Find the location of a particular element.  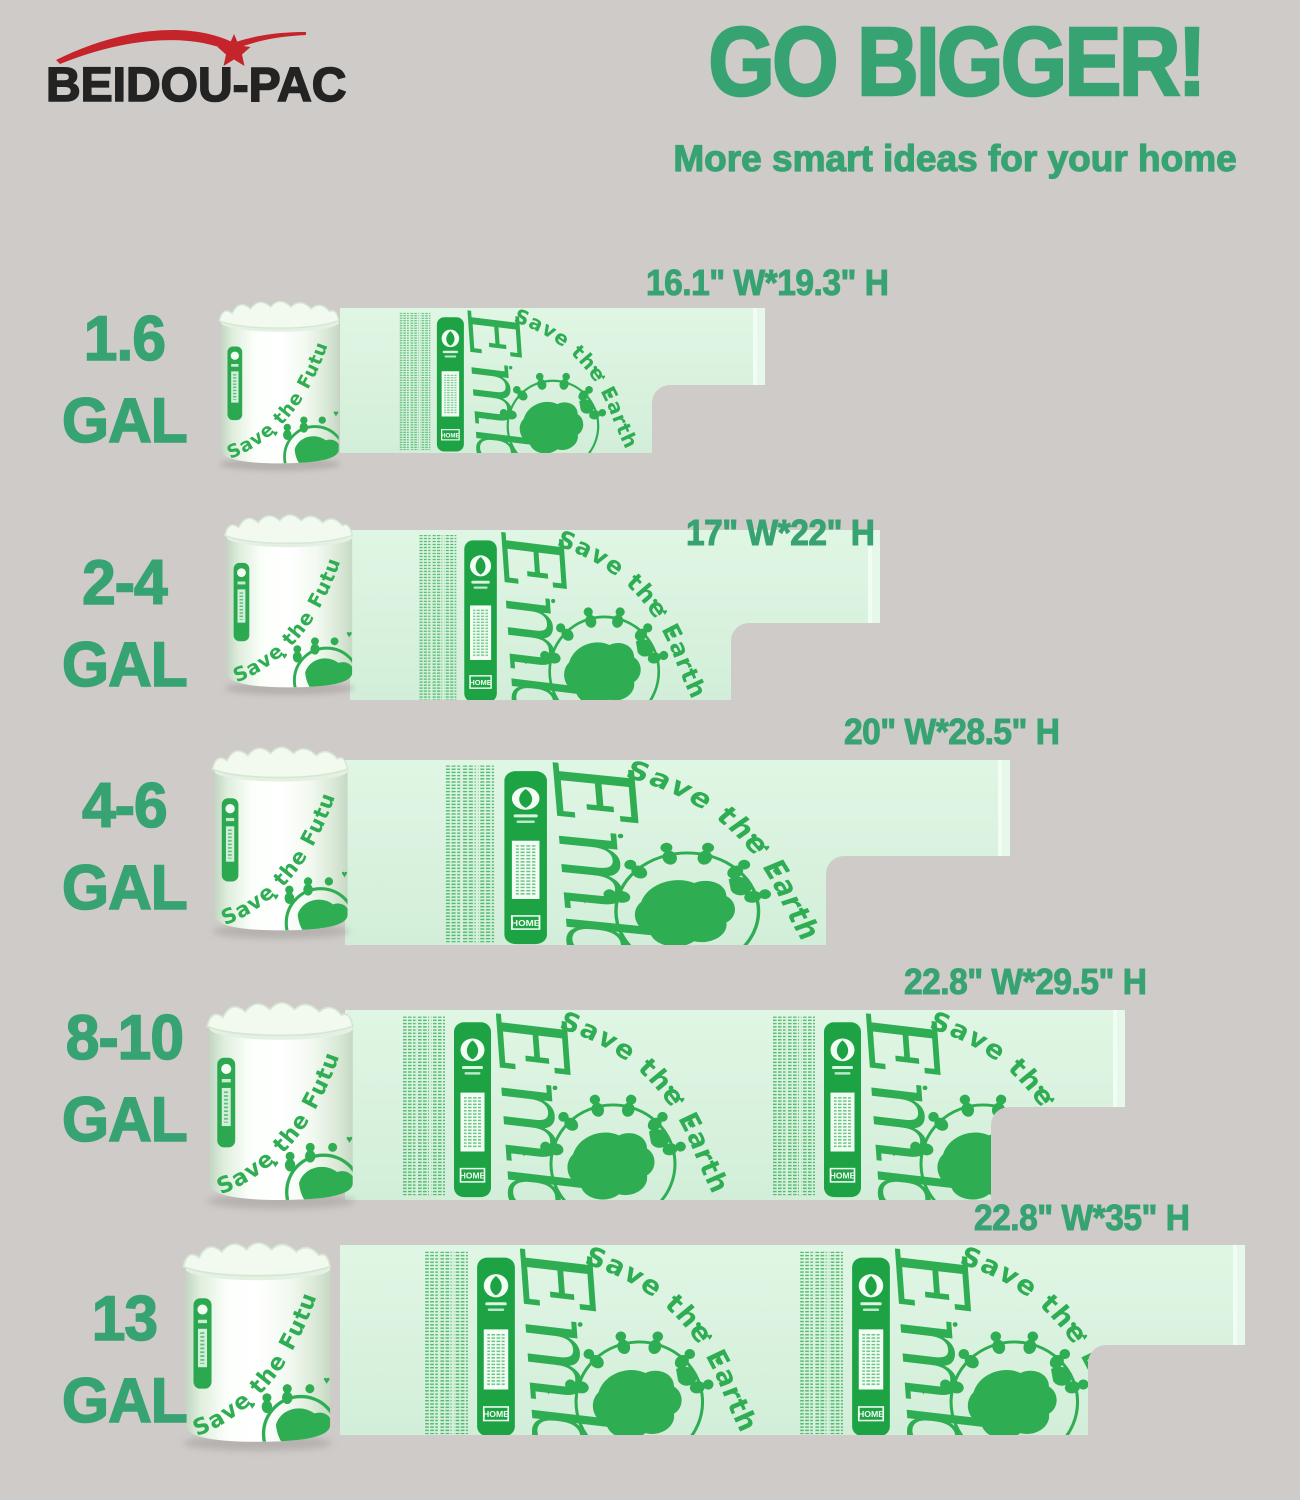

size-label-4: 8-10 GAL is located at coordinates (124, 1079).